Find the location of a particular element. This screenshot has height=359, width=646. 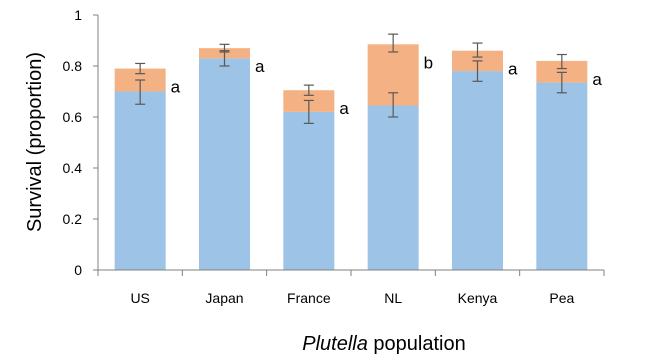

x-tick-label-kenya: Kenya is located at coordinates (478, 298).